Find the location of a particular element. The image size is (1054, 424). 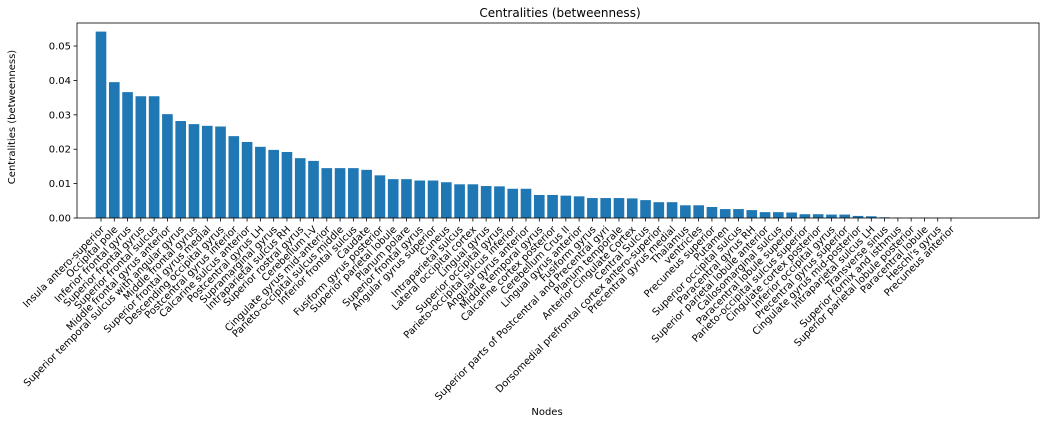

y-tick-label: 0.00 is located at coordinates (60, 219).